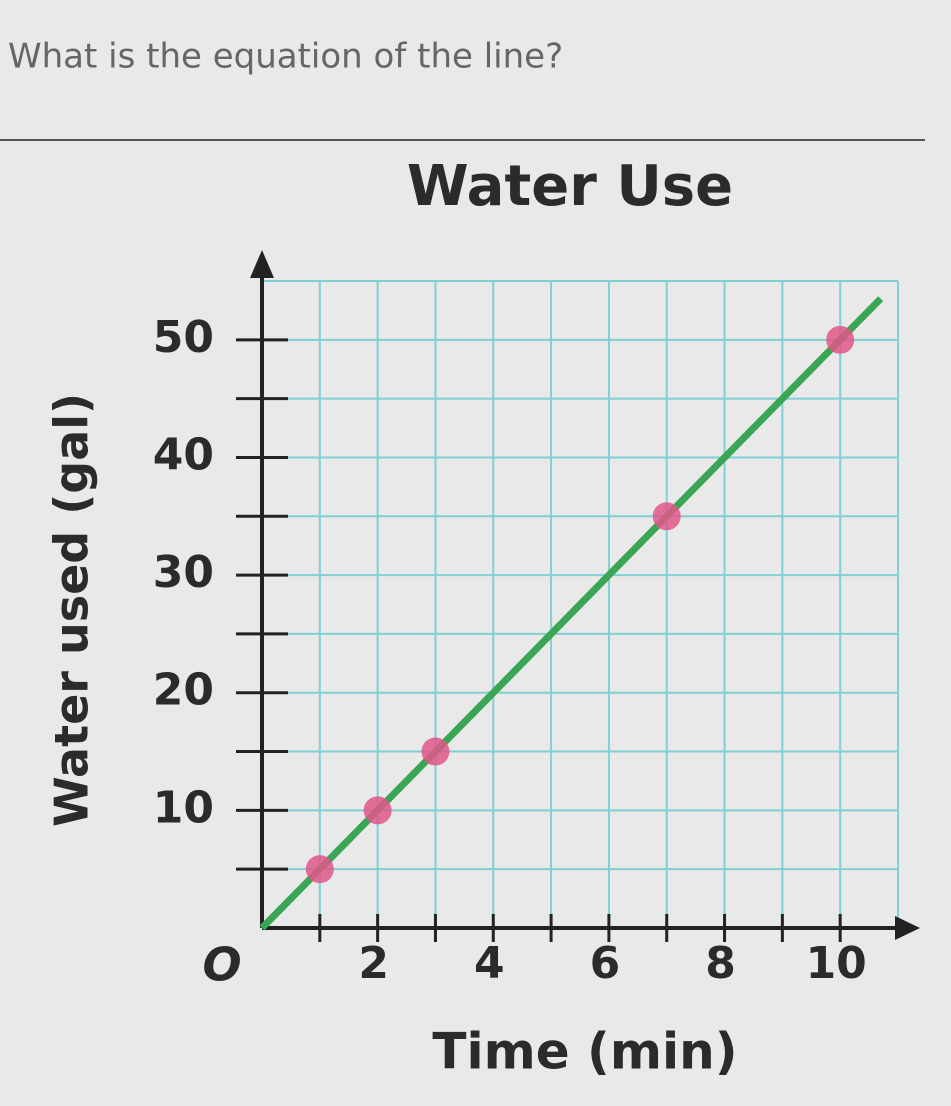 The image size is (951, 1106). Describe the element at coordinates (285, 57) in the screenshot. I see `question: What is the equation of the line?` at that location.